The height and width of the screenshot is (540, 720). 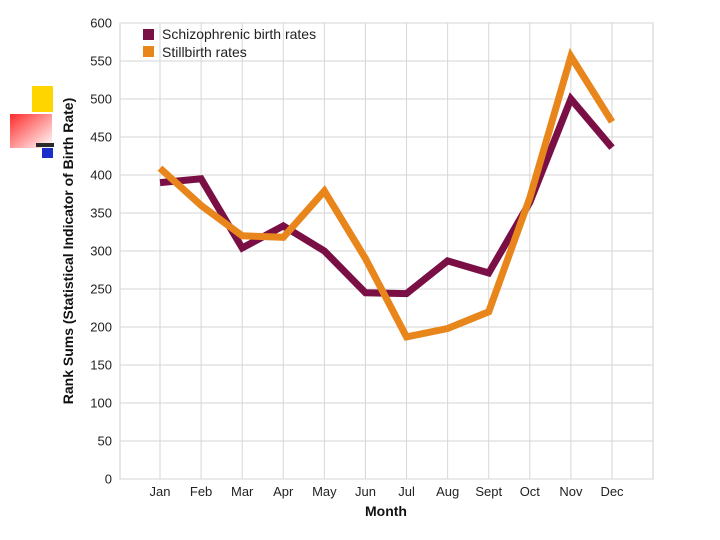 What do you see at coordinates (101, 327) in the screenshot?
I see `y-tick-label: 200` at bounding box center [101, 327].